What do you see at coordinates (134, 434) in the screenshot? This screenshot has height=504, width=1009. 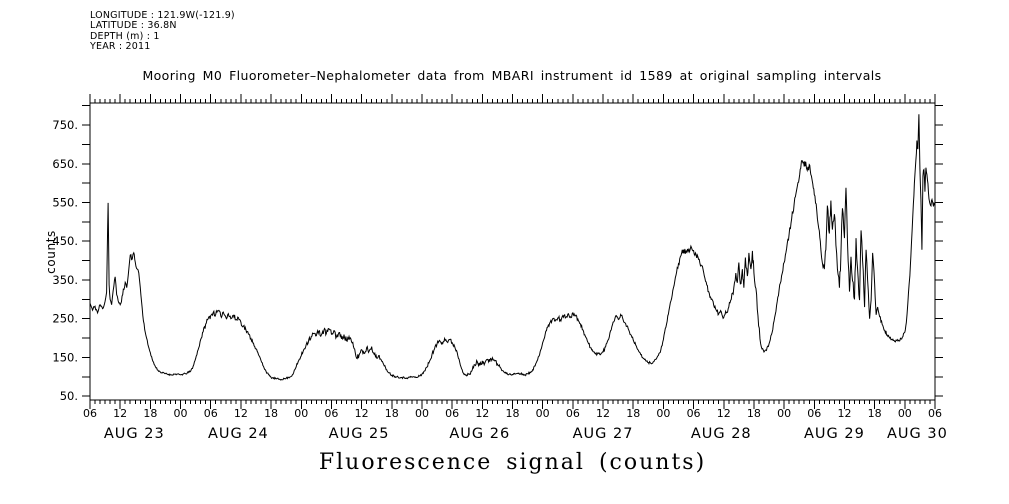 I see `day-label: AUG 23` at bounding box center [134, 434].